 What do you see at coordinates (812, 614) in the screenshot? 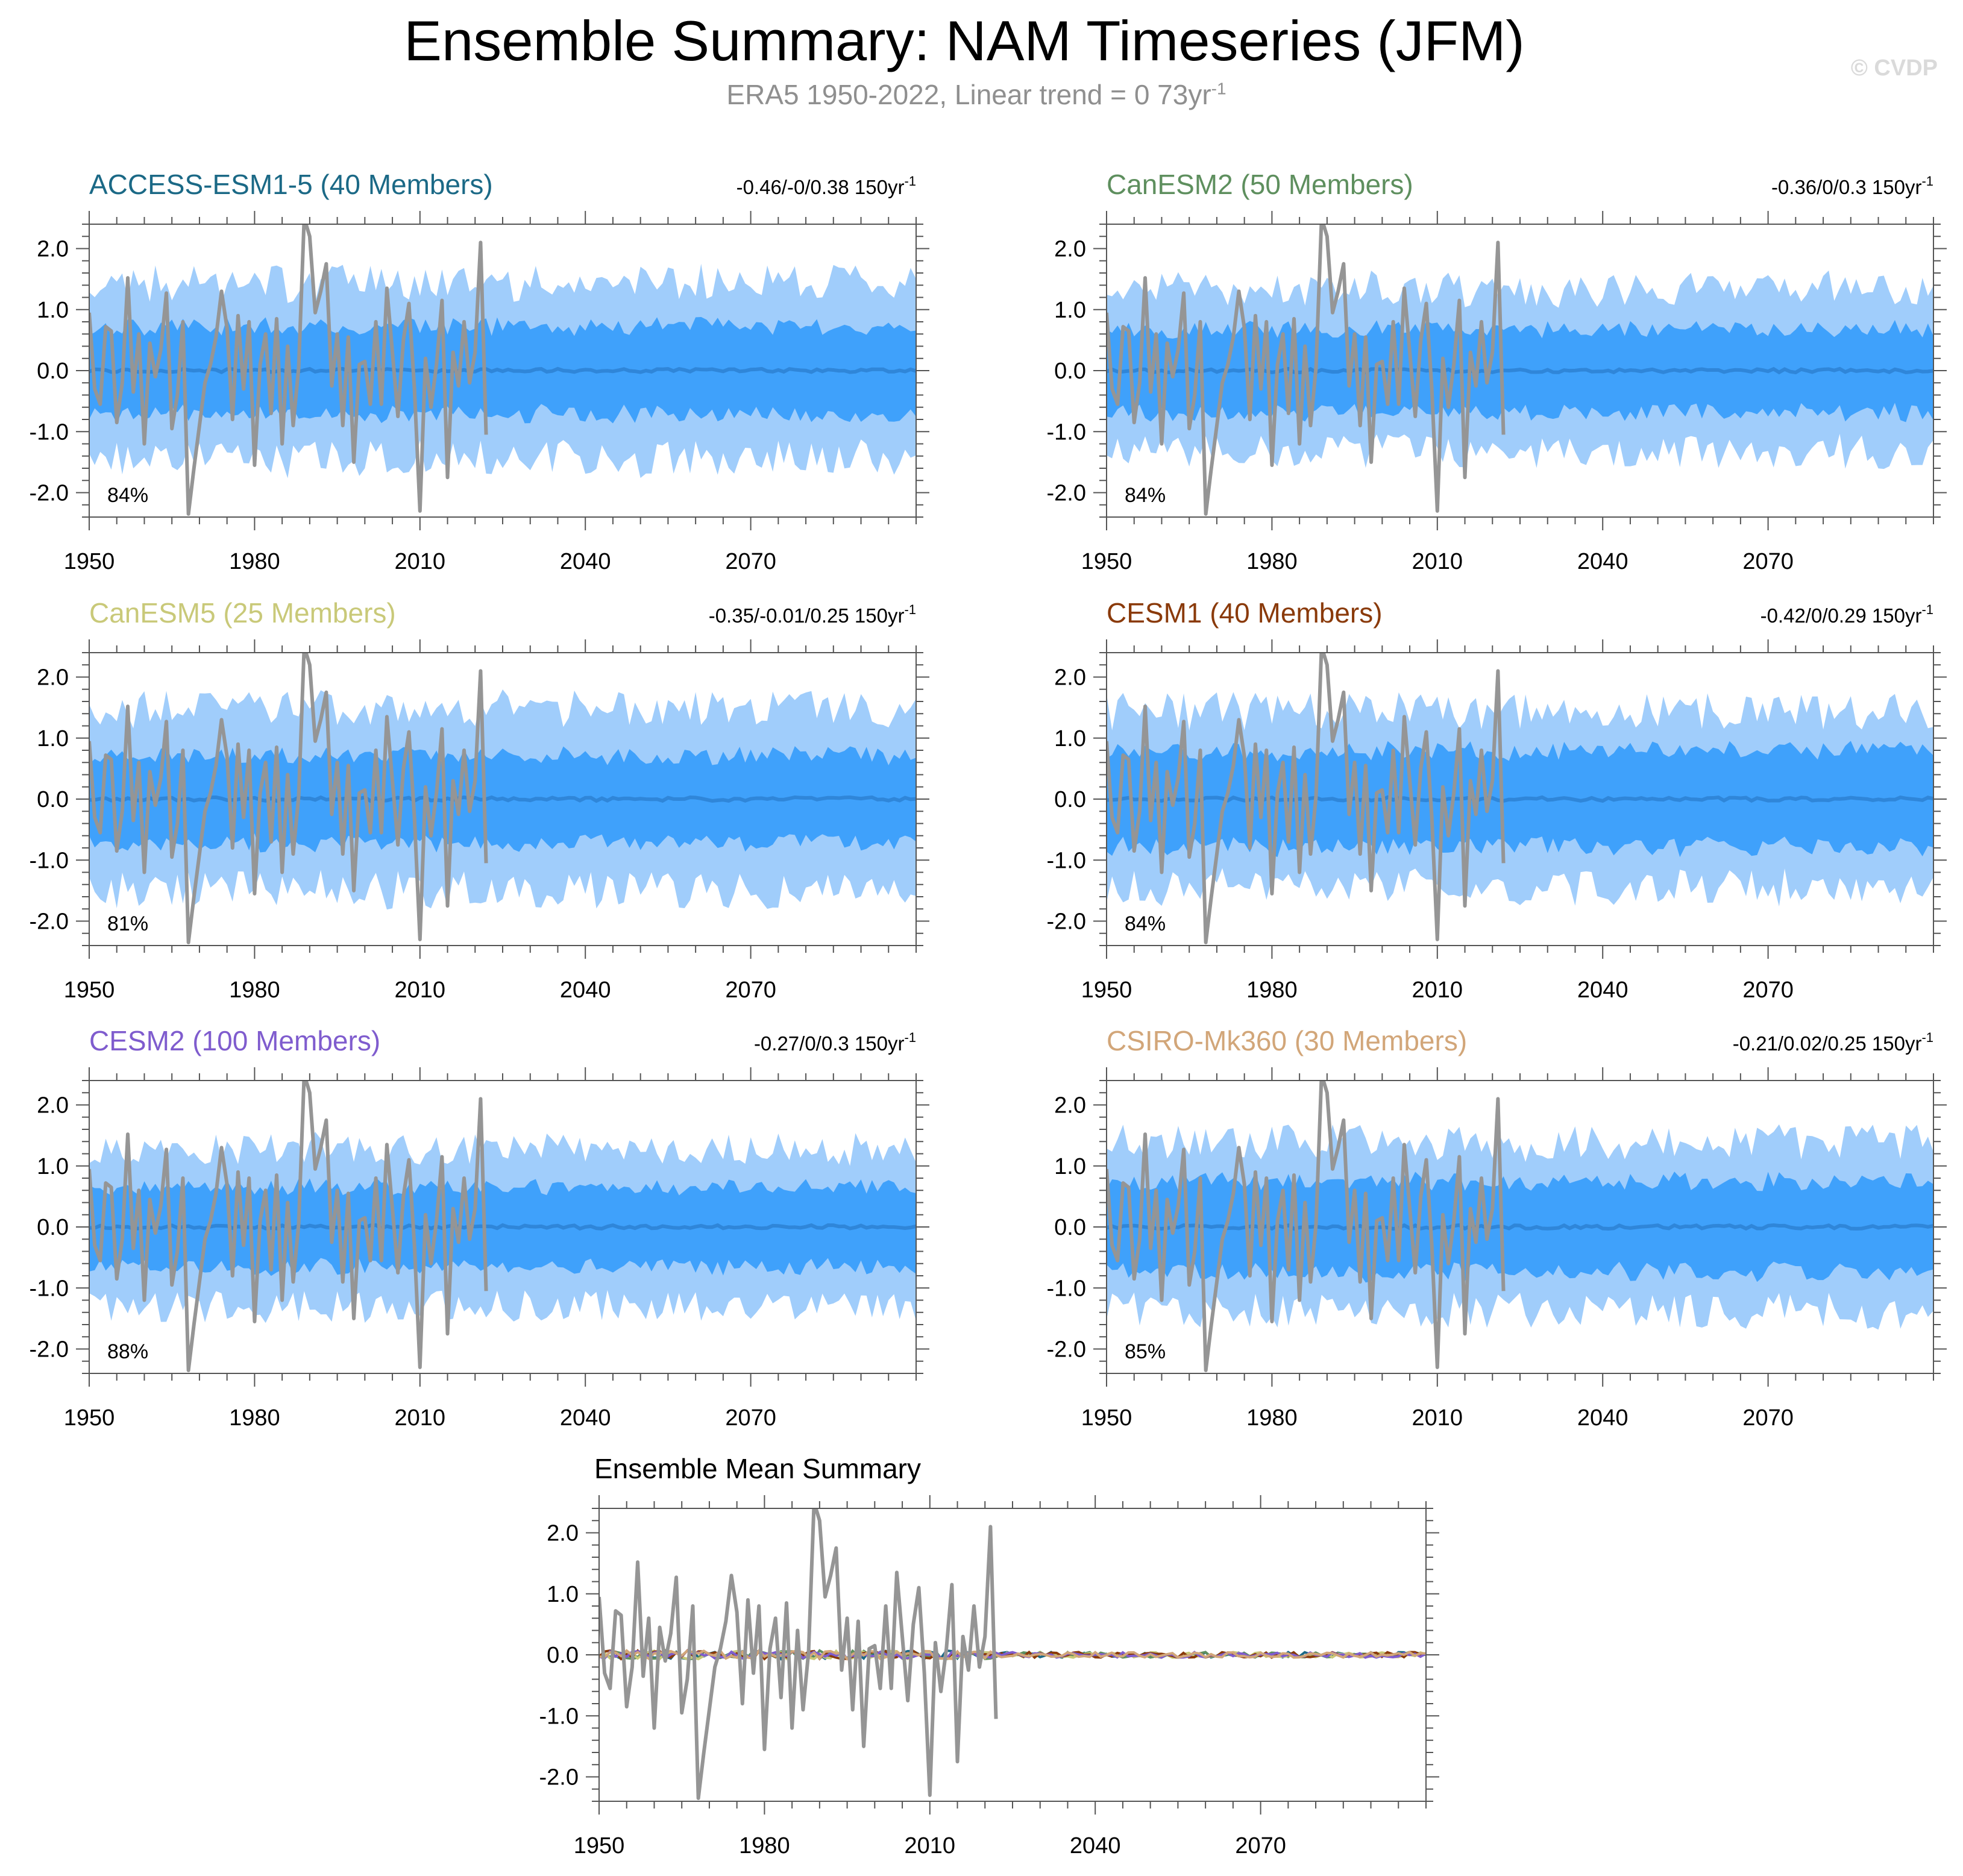
I see `trend-range-label: -0.35/-0.01/0.25 150yr-1` at bounding box center [812, 614].